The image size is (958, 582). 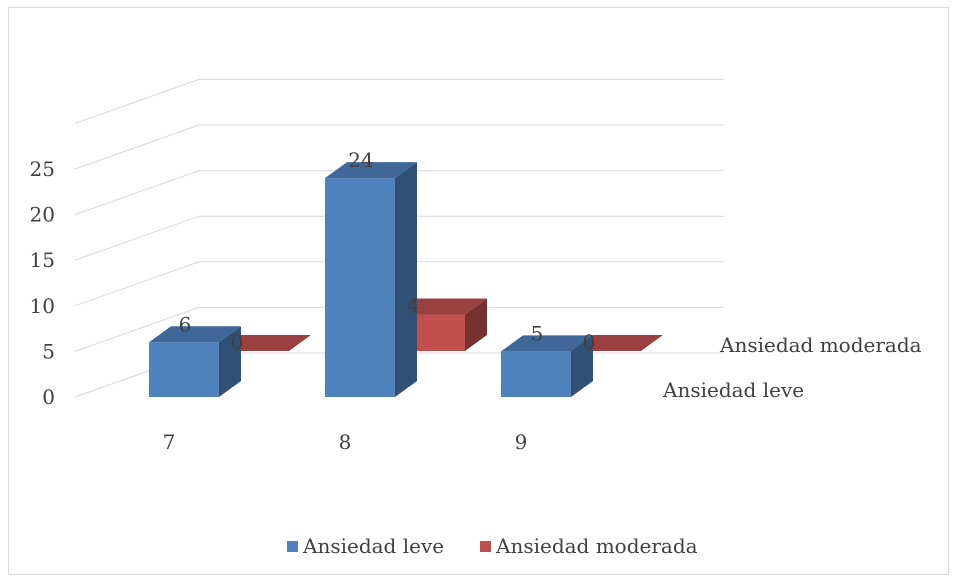 What do you see at coordinates (360, 160) in the screenshot?
I see `data-label: 24` at bounding box center [360, 160].